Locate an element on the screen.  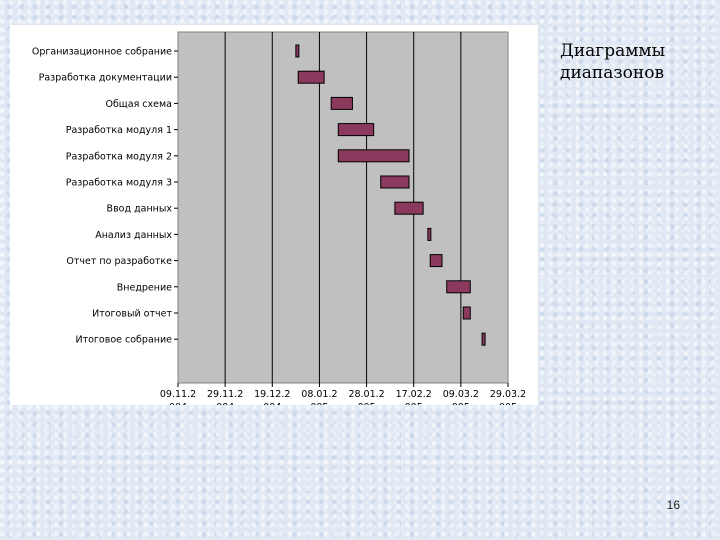
slide-title-line1: Диаграммы is located at coordinates (613, 51).